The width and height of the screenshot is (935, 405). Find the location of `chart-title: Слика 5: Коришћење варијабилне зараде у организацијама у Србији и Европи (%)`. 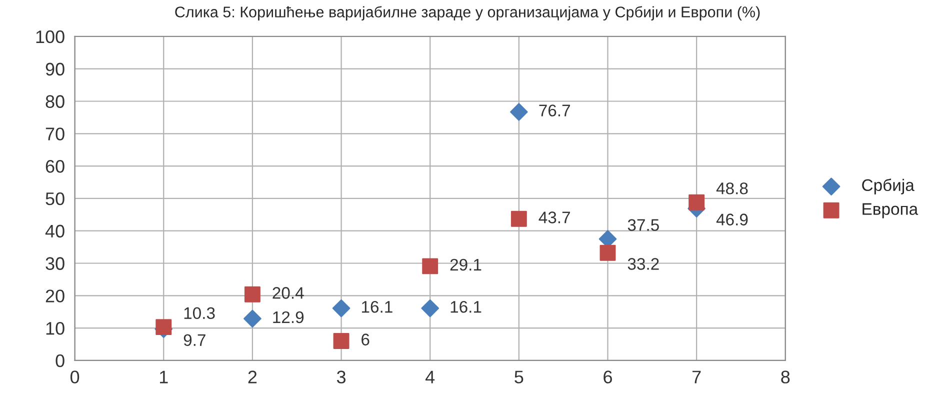

chart-title: Слика 5: Коришћење варијабилне зараде у организацијама у Србији и Европи (%) is located at coordinates (467, 13).